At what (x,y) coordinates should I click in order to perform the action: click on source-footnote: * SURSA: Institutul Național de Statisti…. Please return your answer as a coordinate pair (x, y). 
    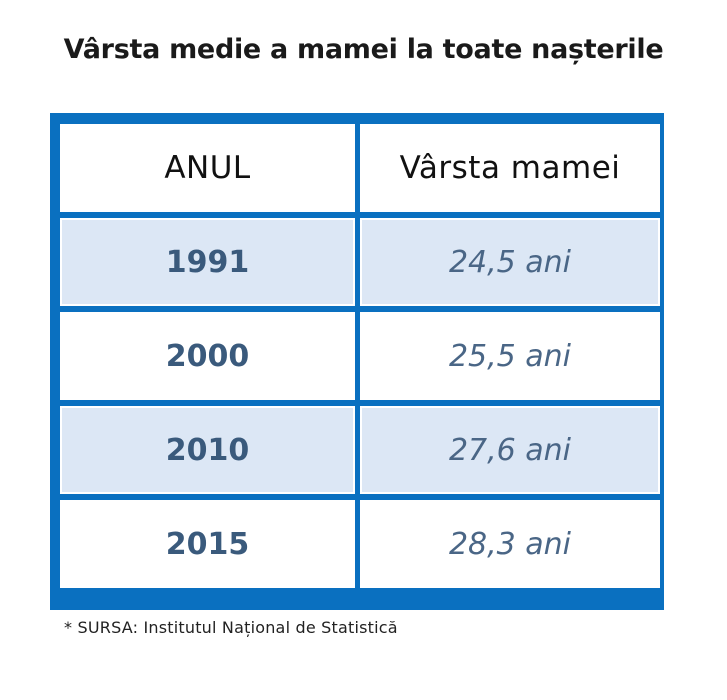
    Looking at the image, I should click on (231, 627).